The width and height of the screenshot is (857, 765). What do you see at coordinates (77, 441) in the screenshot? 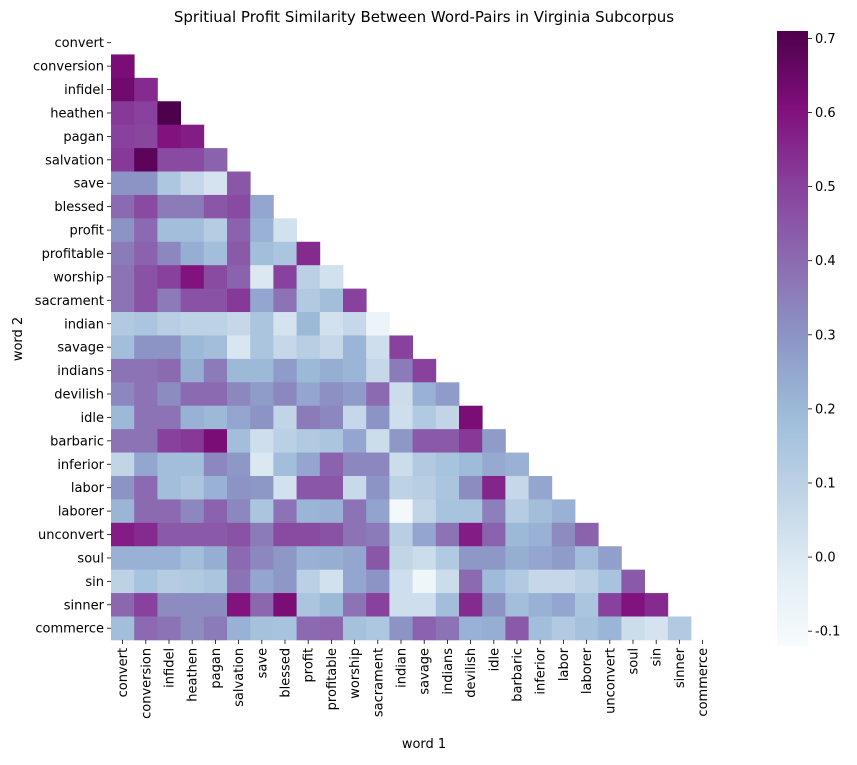
I see `y-tick-label: barbaric` at bounding box center [77, 441].